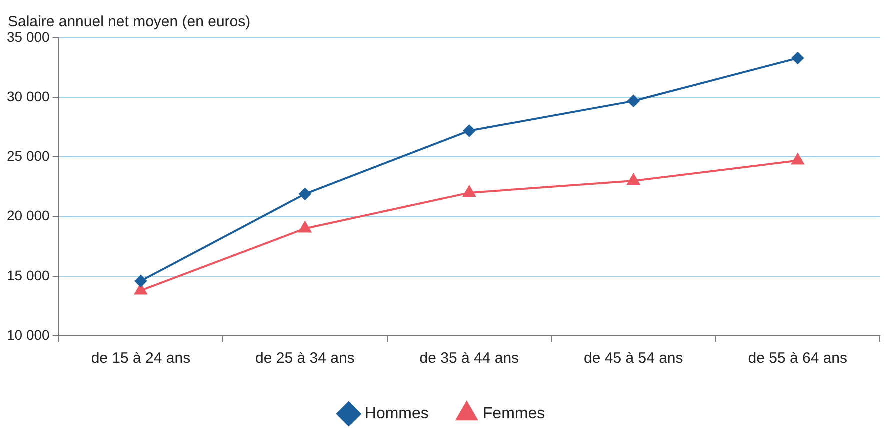 The image size is (888, 436). I want to click on y-tick-label: 25 000, so click(28, 156).